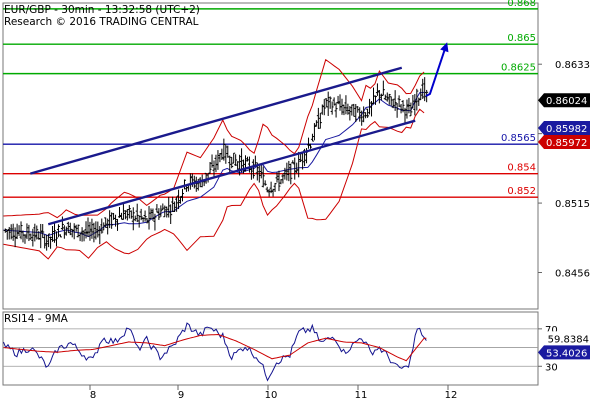  I want to click on y-tick-label: 0.8456, so click(572, 274).